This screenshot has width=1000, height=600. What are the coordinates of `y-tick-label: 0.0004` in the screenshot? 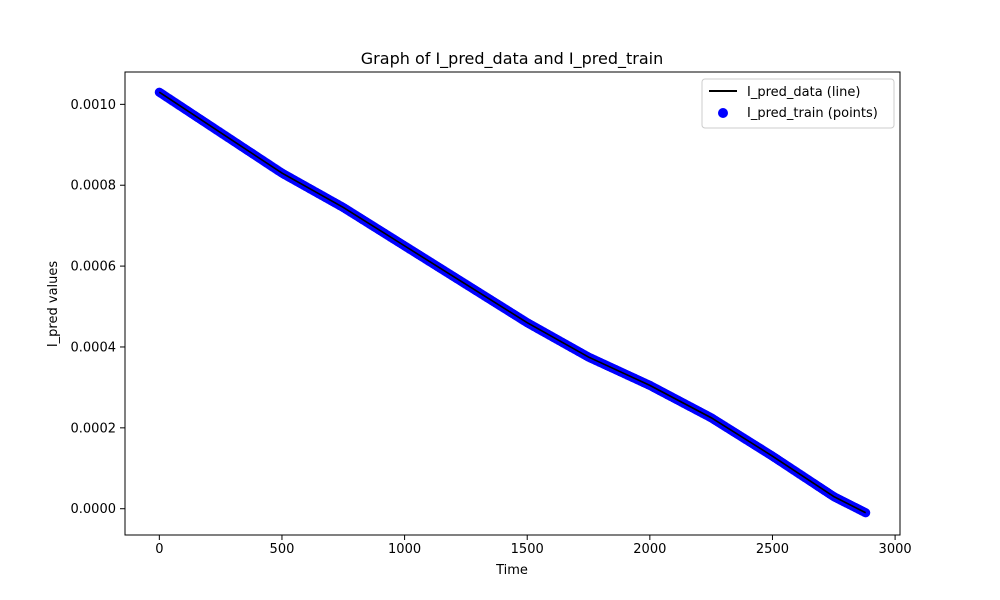 It's located at (94, 347).